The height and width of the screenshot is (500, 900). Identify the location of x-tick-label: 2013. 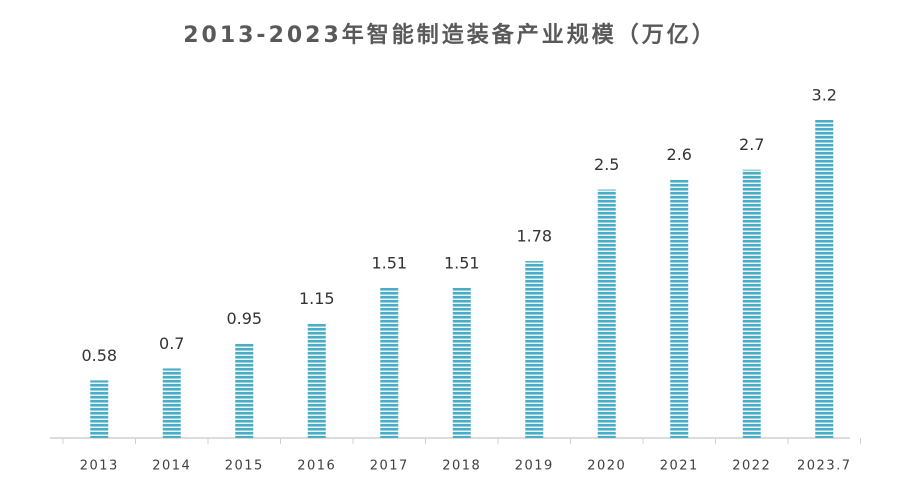
(99, 466).